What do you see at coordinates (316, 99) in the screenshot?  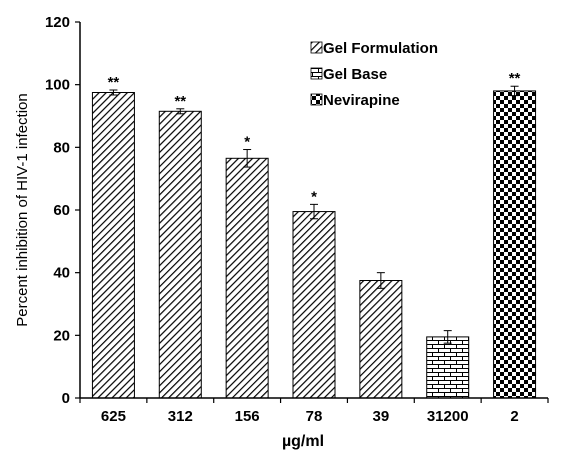 I see `legend-swatch-nevirapine` at bounding box center [316, 99].